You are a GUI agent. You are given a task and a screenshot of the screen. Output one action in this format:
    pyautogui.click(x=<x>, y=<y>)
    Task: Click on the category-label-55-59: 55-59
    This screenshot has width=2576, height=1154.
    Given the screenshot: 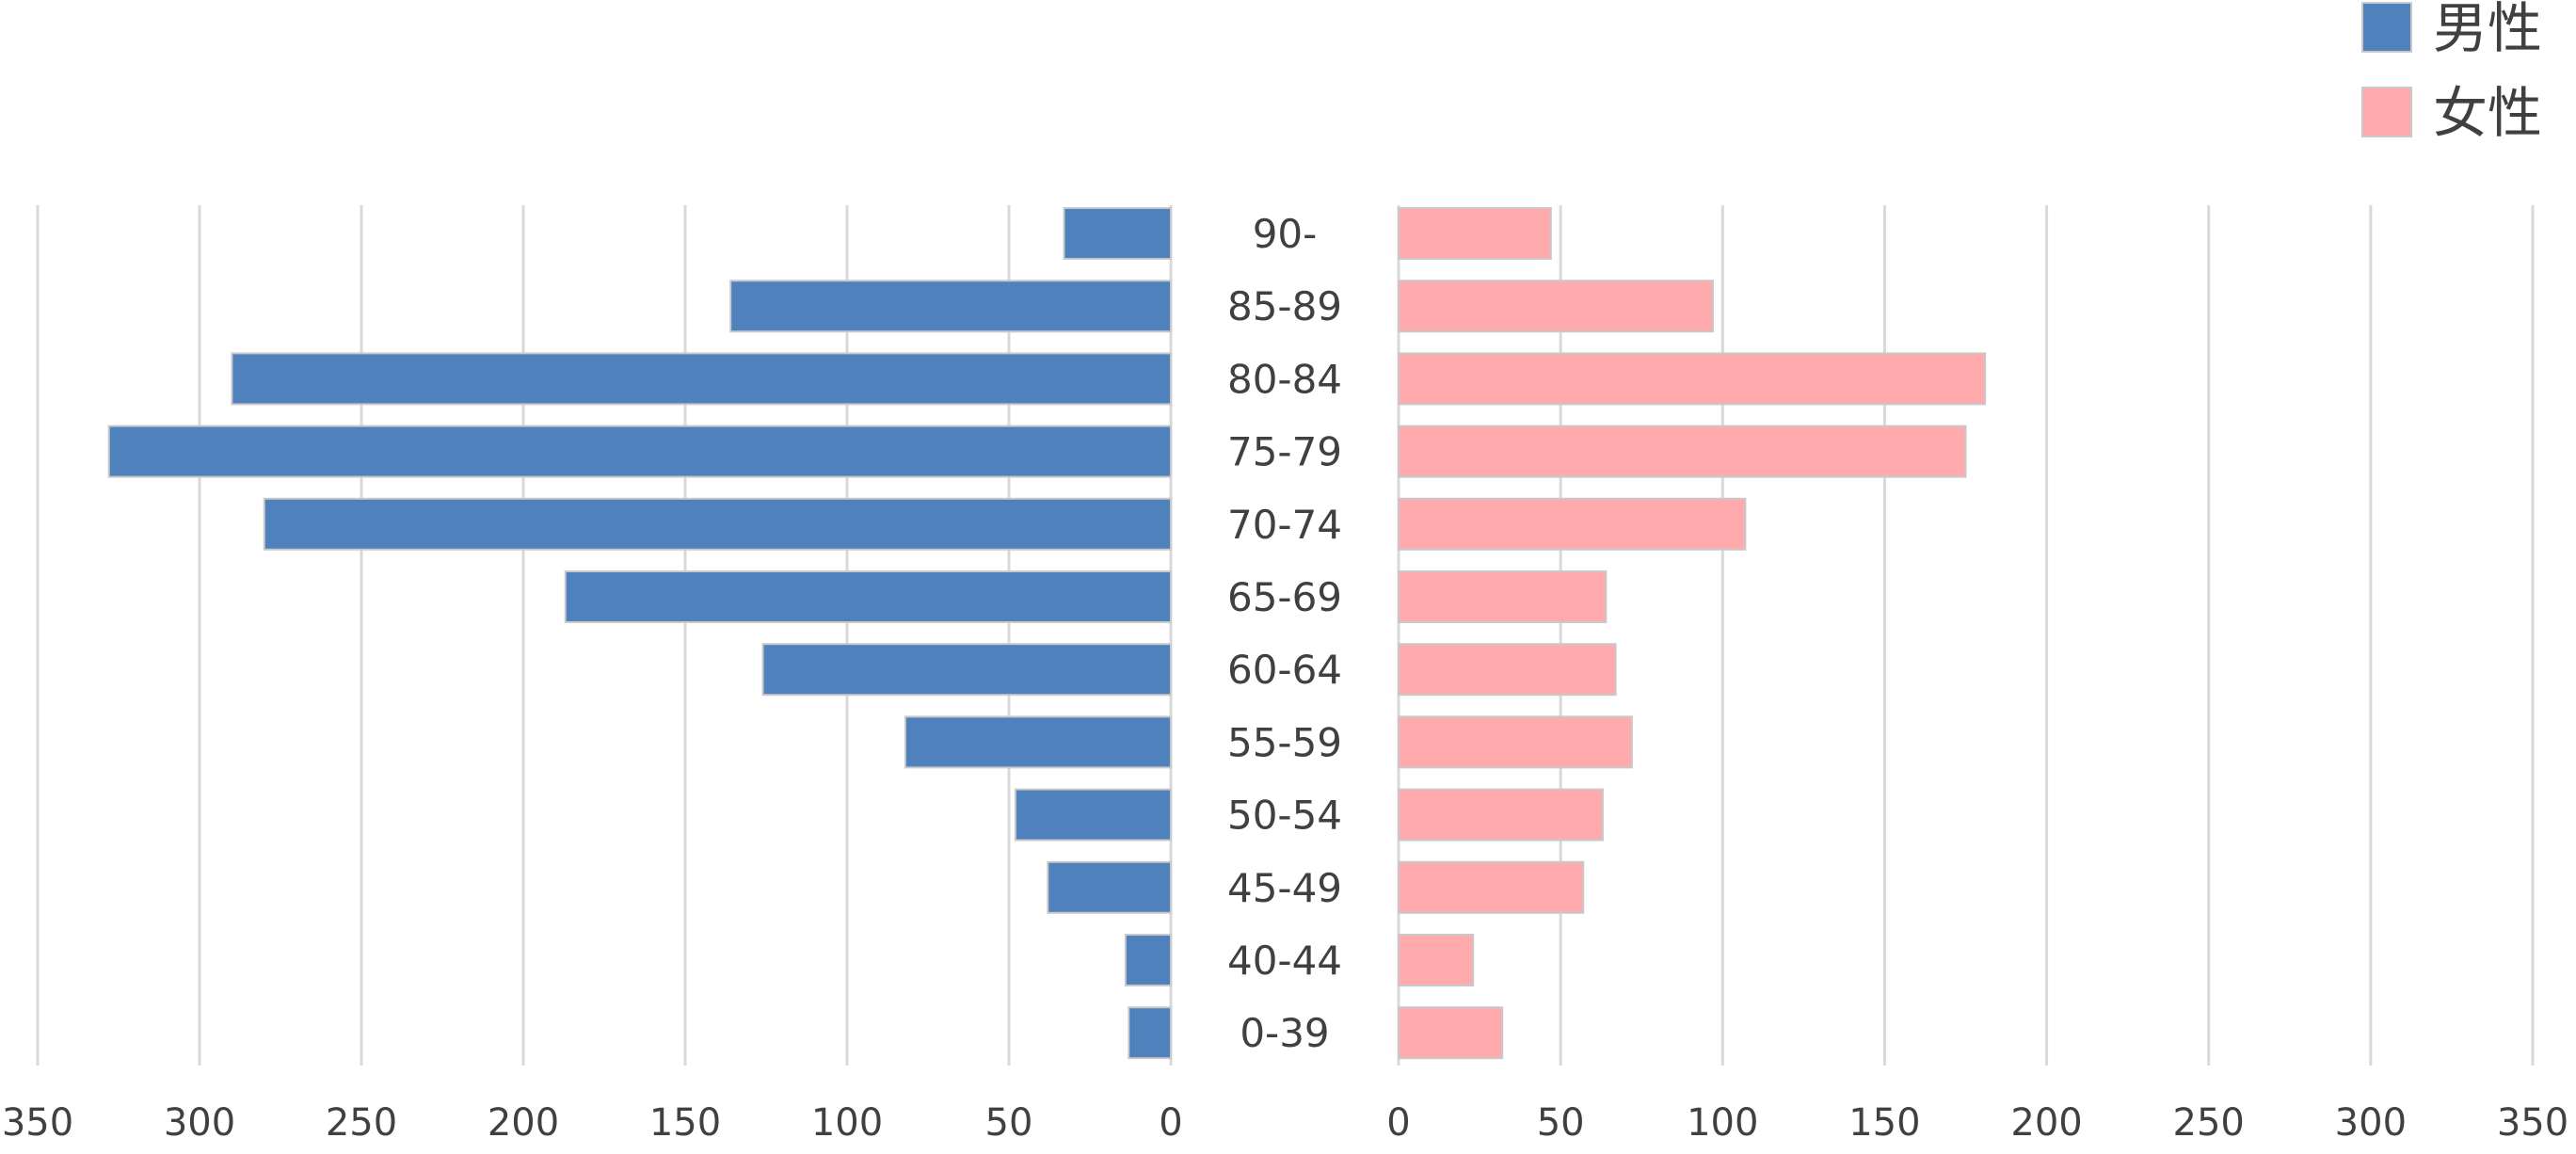 What is the action you would take?
    pyautogui.click(x=1284, y=742)
    